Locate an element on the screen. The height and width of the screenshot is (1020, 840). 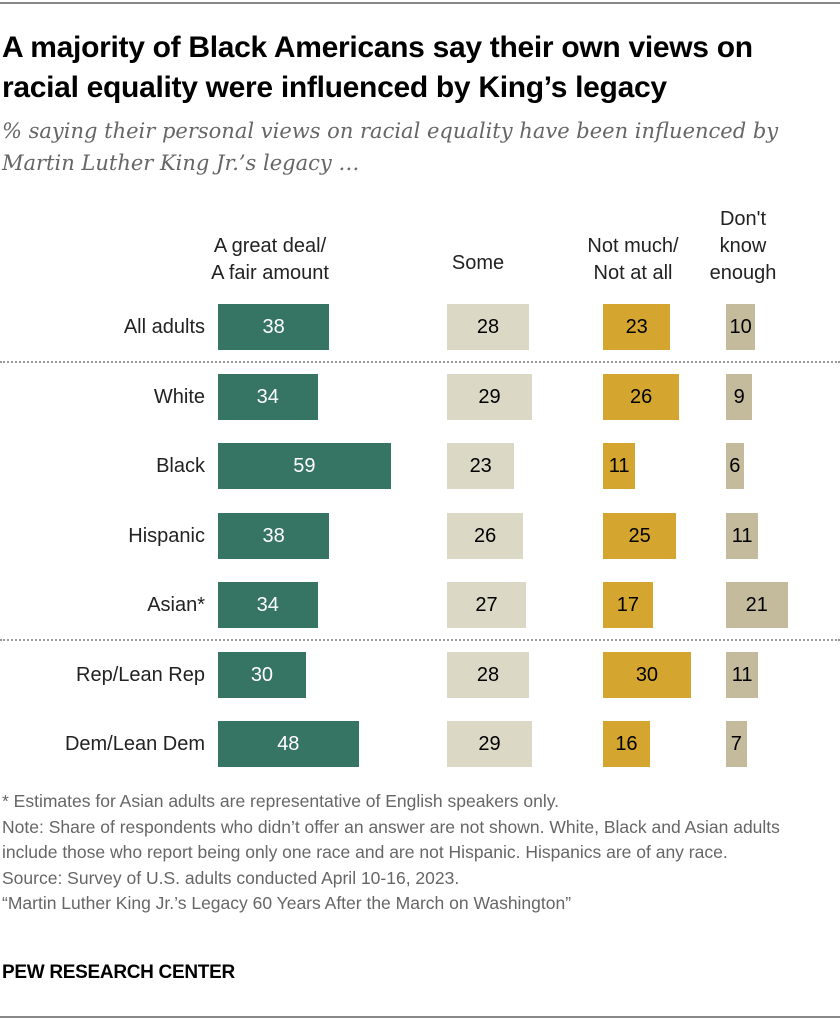
bottom-rule is located at coordinates (420, 1017).